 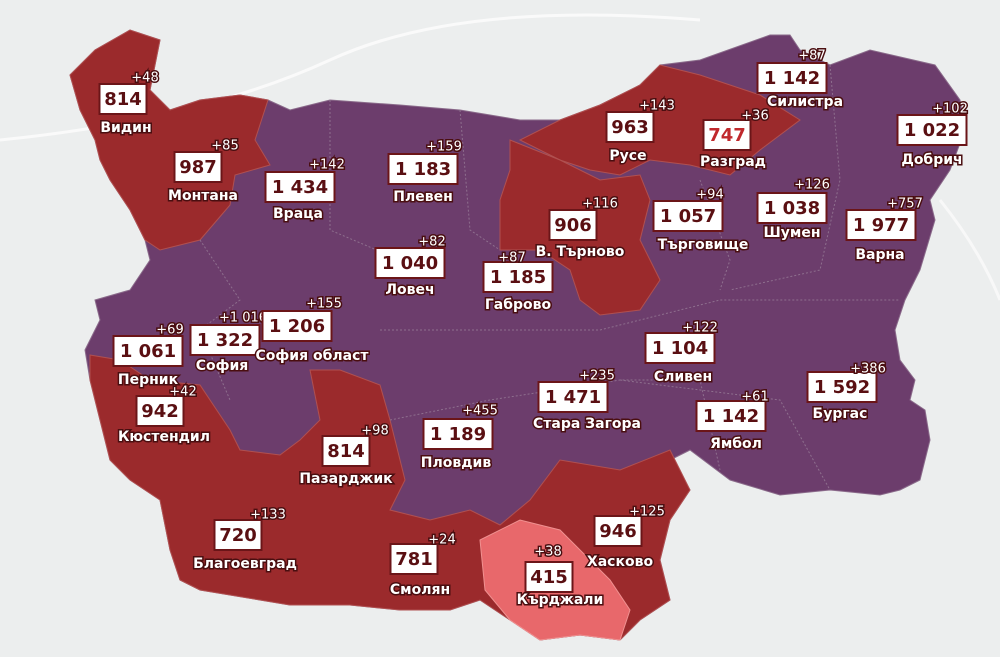 I want to click on new-cases: +159, so click(x=444, y=147).